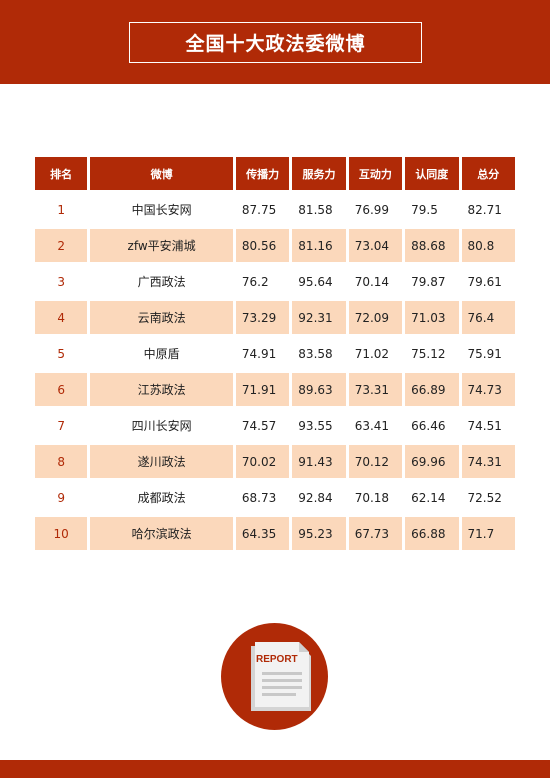  I want to click on spread-cell: 73.29, so click(262, 317).